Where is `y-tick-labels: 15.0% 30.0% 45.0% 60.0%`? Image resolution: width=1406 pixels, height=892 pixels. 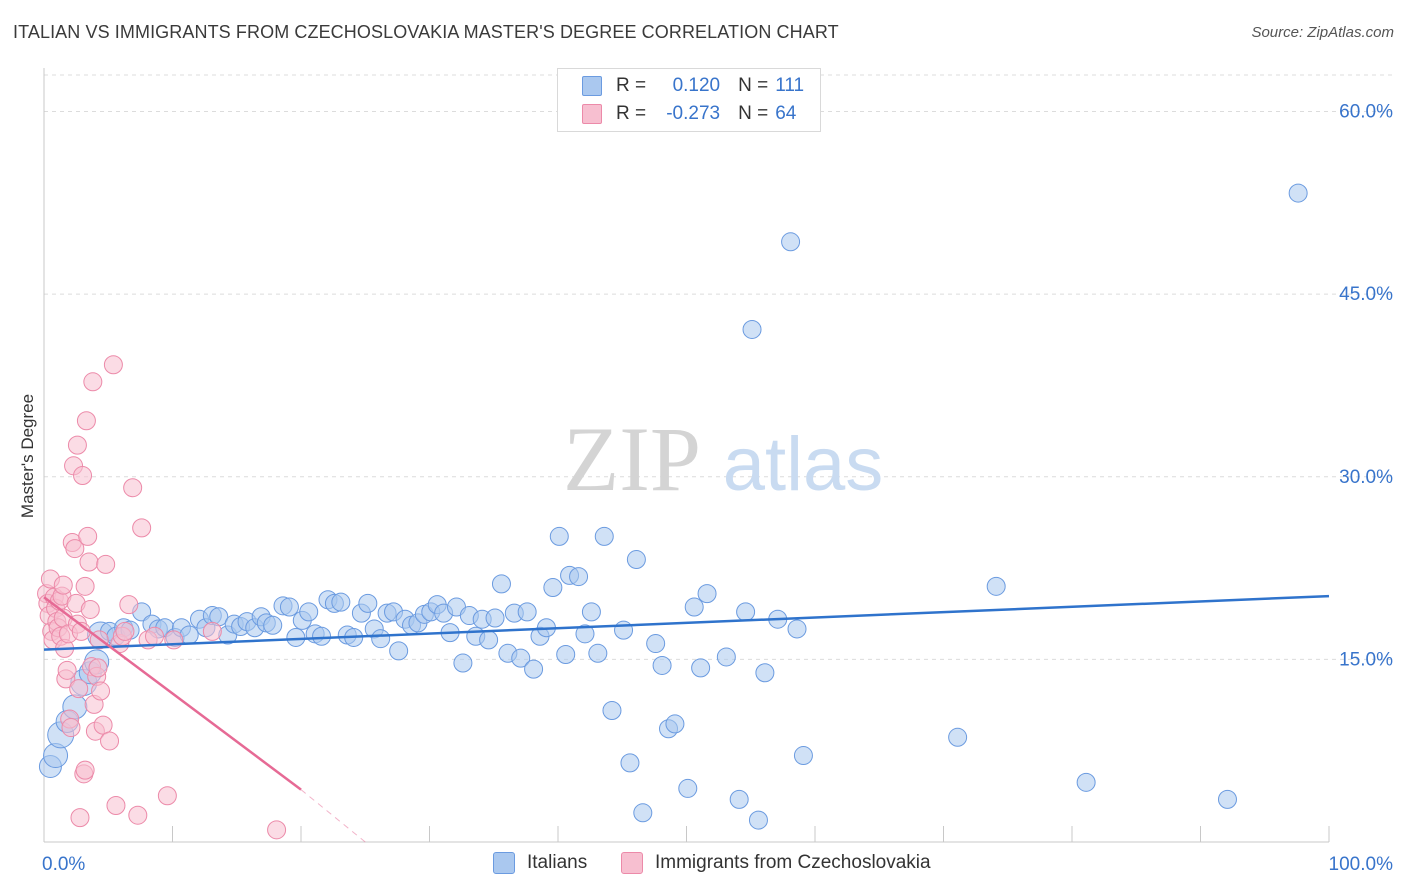
y-tick-labels: 15.0% 30.0% 45.0% 60.0% is located at coordinates (1366, 386).